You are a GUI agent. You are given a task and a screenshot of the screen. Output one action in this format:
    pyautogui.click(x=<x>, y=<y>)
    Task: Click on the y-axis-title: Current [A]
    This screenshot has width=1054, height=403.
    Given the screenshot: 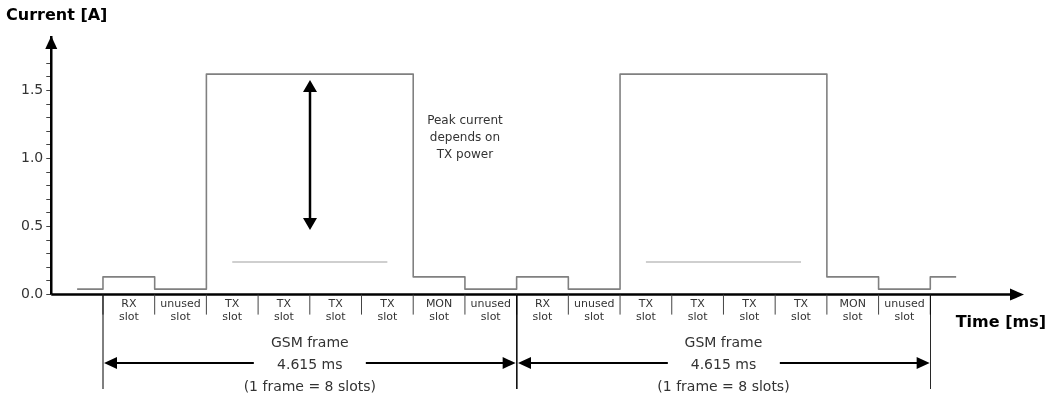 What is the action you would take?
    pyautogui.click(x=57, y=14)
    